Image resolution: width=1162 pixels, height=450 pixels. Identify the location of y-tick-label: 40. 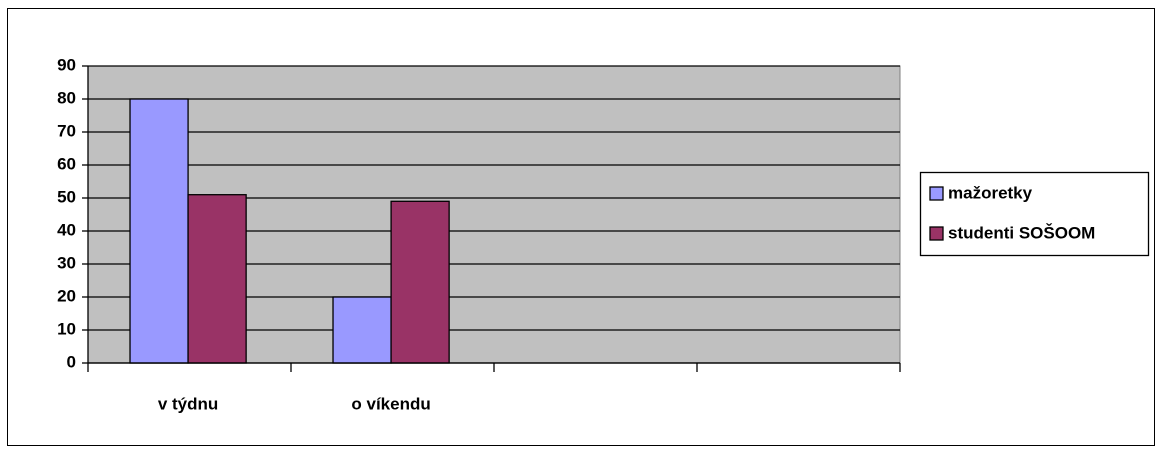
(66, 229).